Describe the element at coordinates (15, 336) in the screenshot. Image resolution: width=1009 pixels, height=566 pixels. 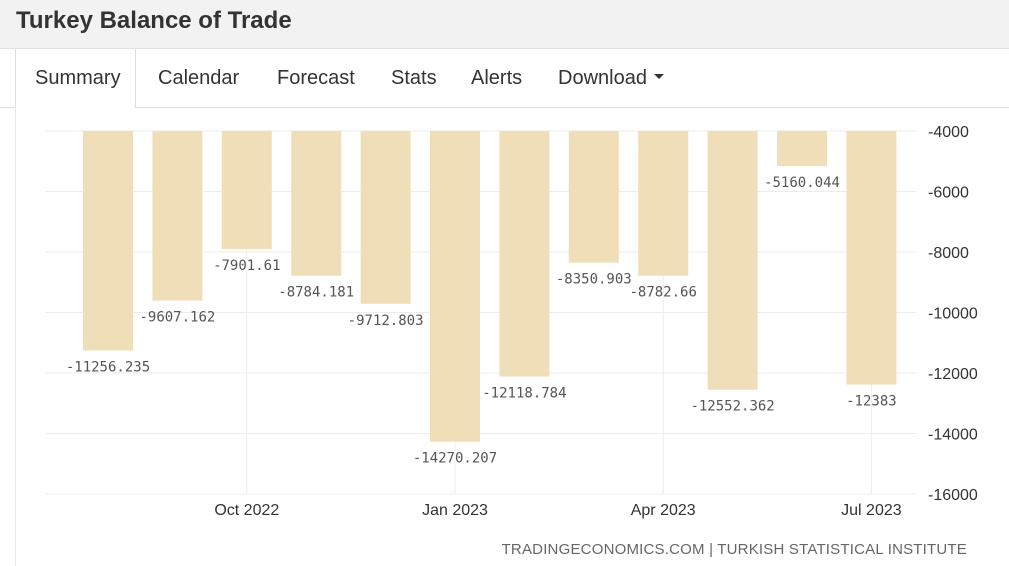
I see `panel-border` at that location.